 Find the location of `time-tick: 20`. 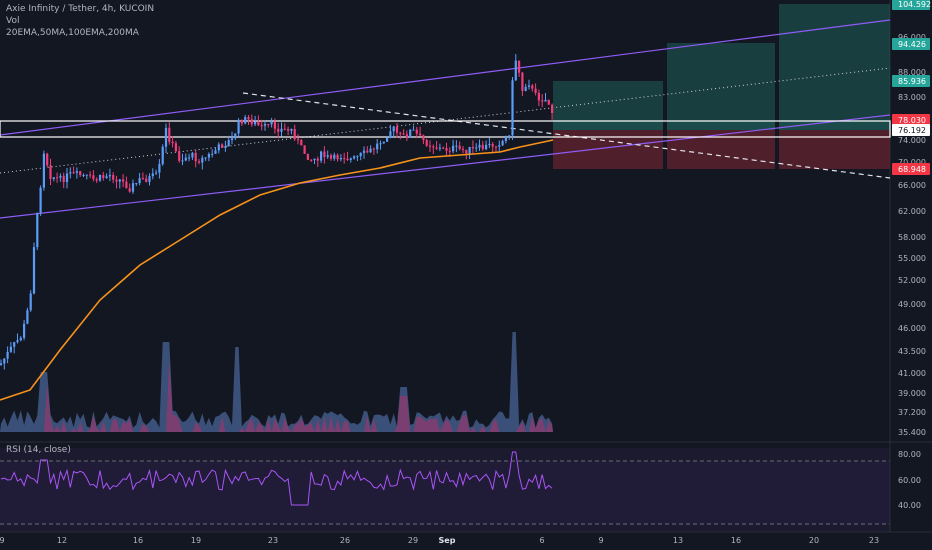

time-tick: 20 is located at coordinates (814, 540).